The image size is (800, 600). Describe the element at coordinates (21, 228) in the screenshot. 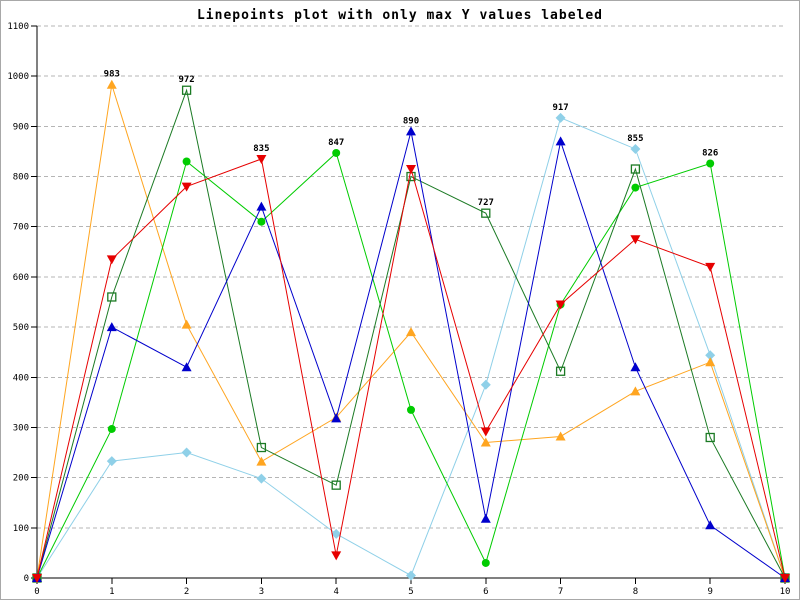

I see `y-tick-label-700: 700` at that location.